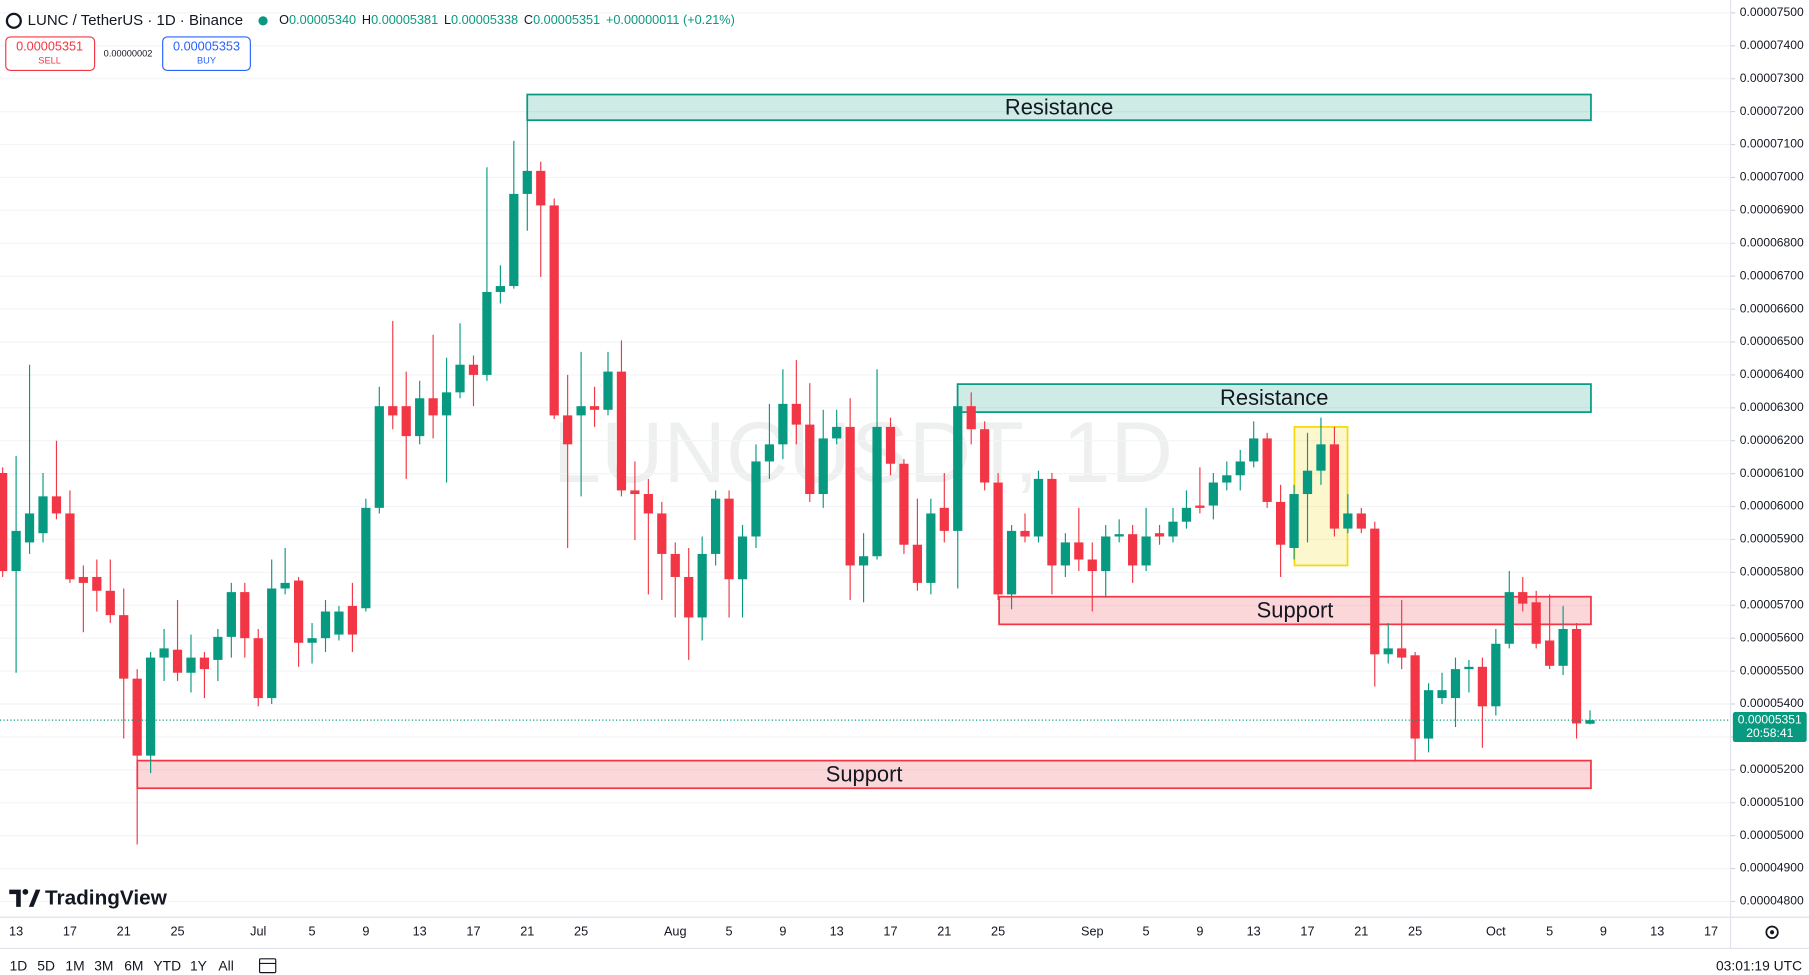  What do you see at coordinates (49, 61) in the screenshot?
I see `sell-label: SELL` at bounding box center [49, 61].